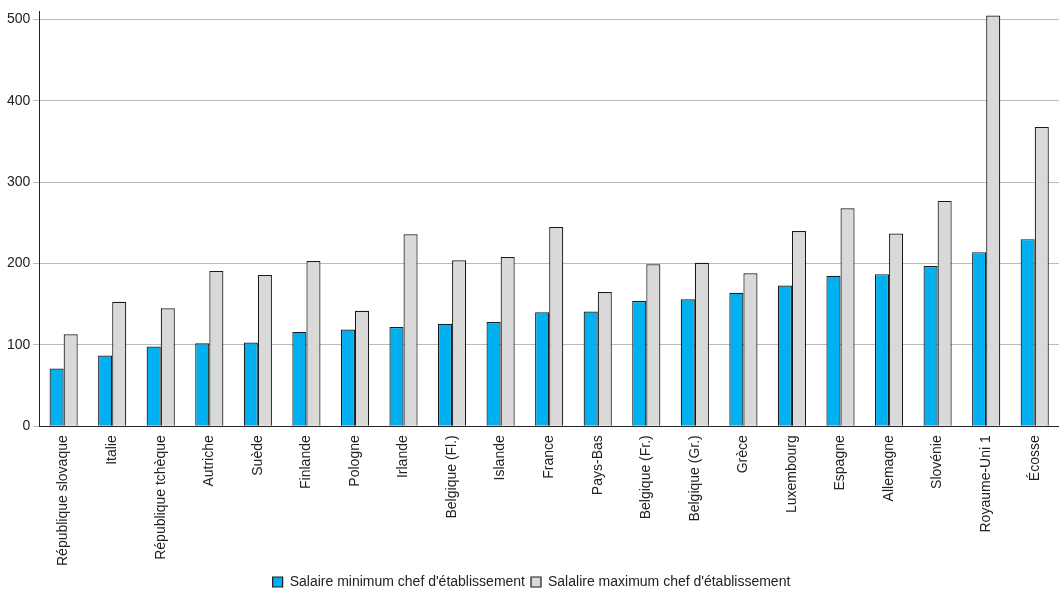 The width and height of the screenshot is (1059, 603). Describe the element at coordinates (407, 580) in the screenshot. I see `legend-label: Salaire minimum chef d'établissement` at that location.